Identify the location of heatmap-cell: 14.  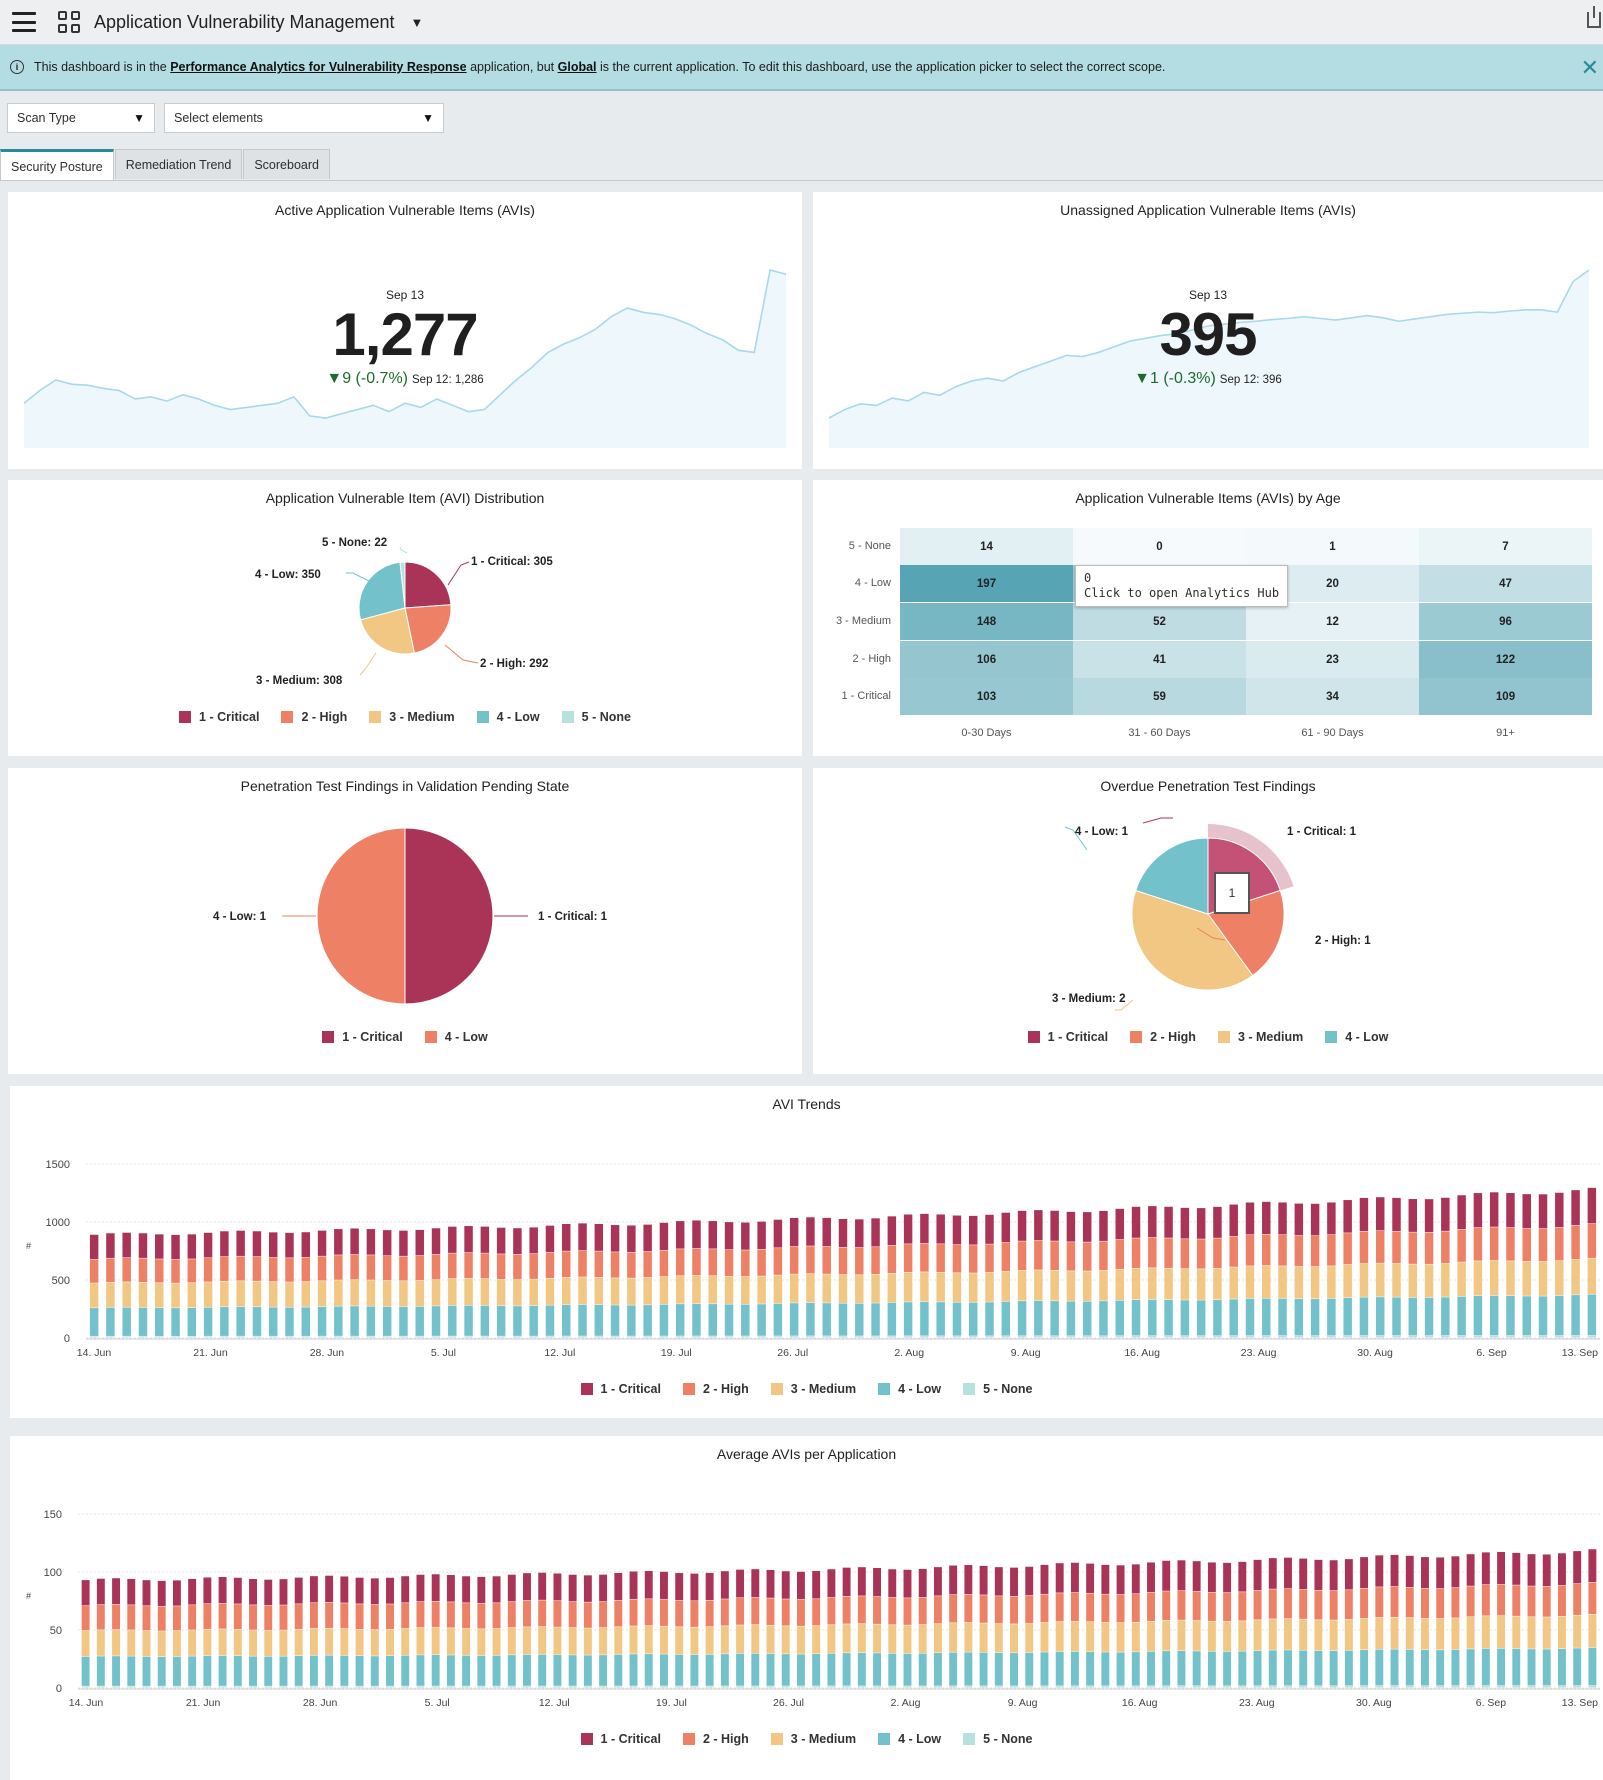
(986, 546).